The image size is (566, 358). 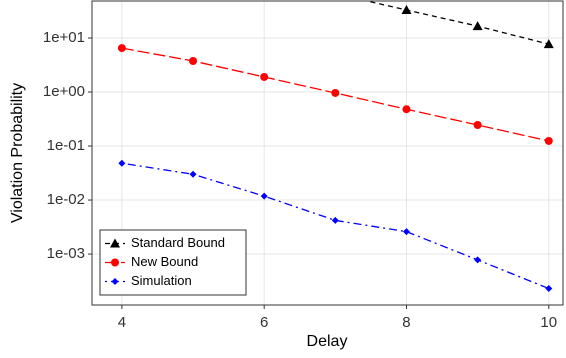 What do you see at coordinates (548, 322) in the screenshot?
I see `x-tick-label: 10` at bounding box center [548, 322].